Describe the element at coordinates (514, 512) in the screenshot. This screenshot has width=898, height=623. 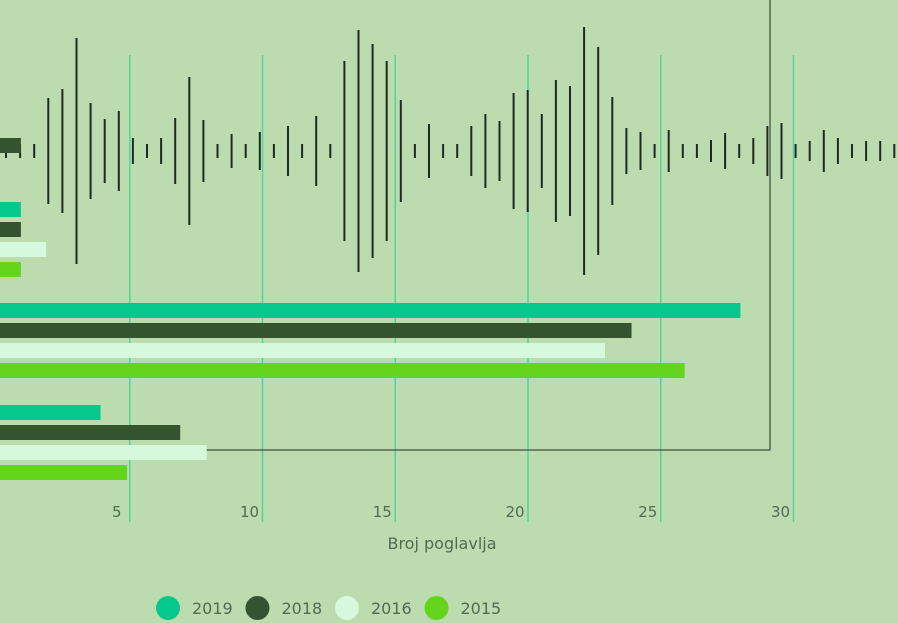
I see `x-tick-label: 20` at that location.